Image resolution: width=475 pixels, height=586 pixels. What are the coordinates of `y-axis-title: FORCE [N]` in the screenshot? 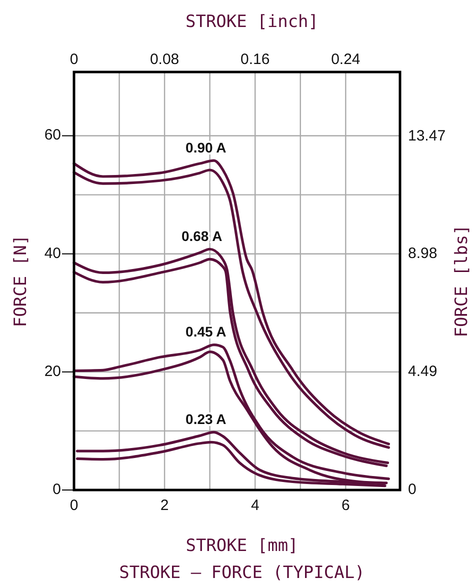 It's located at (21, 281).